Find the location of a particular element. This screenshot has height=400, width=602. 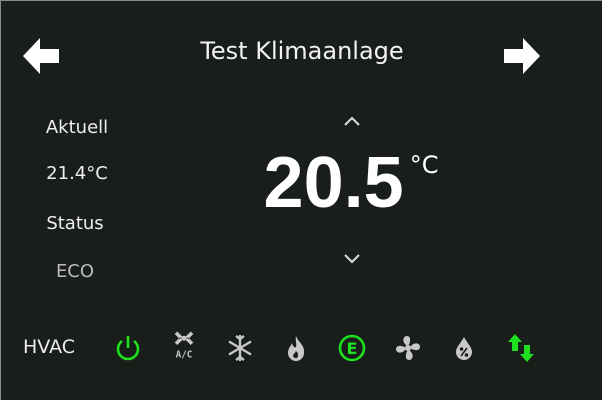

snowflake-icon is located at coordinates (240, 348).